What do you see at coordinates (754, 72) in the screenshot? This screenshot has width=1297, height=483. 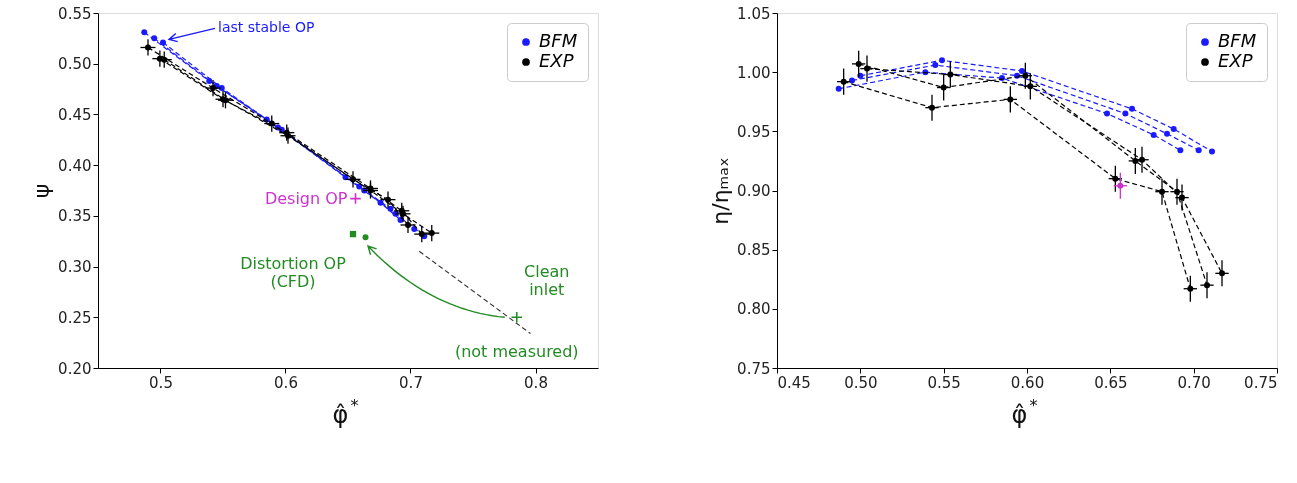 I see `y-tick-label: 1.00` at bounding box center [754, 72].